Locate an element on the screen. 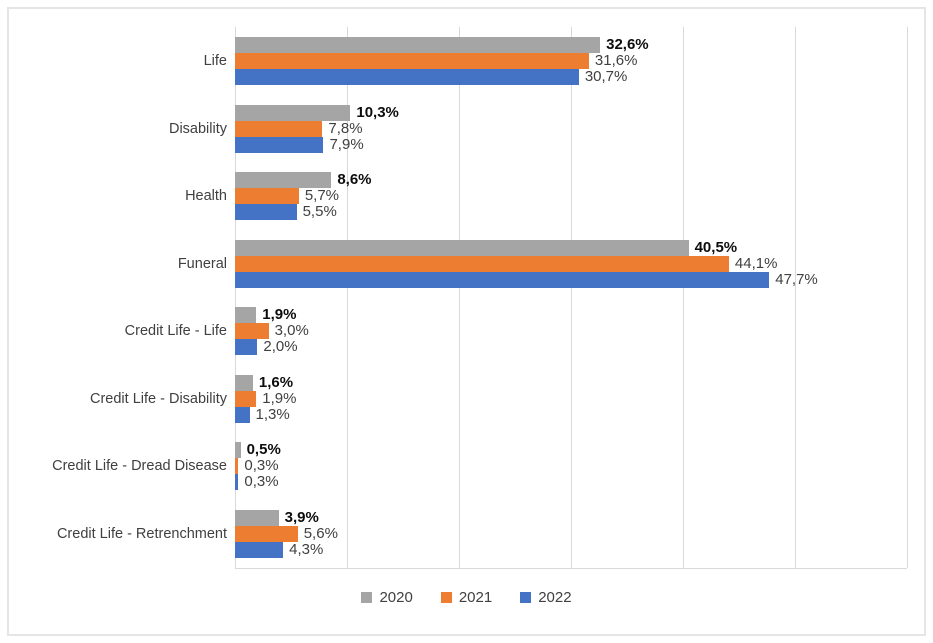 This screenshot has width=933, height=643. bar-group: 8,6% 5,7% 5,5% is located at coordinates (303, 196).